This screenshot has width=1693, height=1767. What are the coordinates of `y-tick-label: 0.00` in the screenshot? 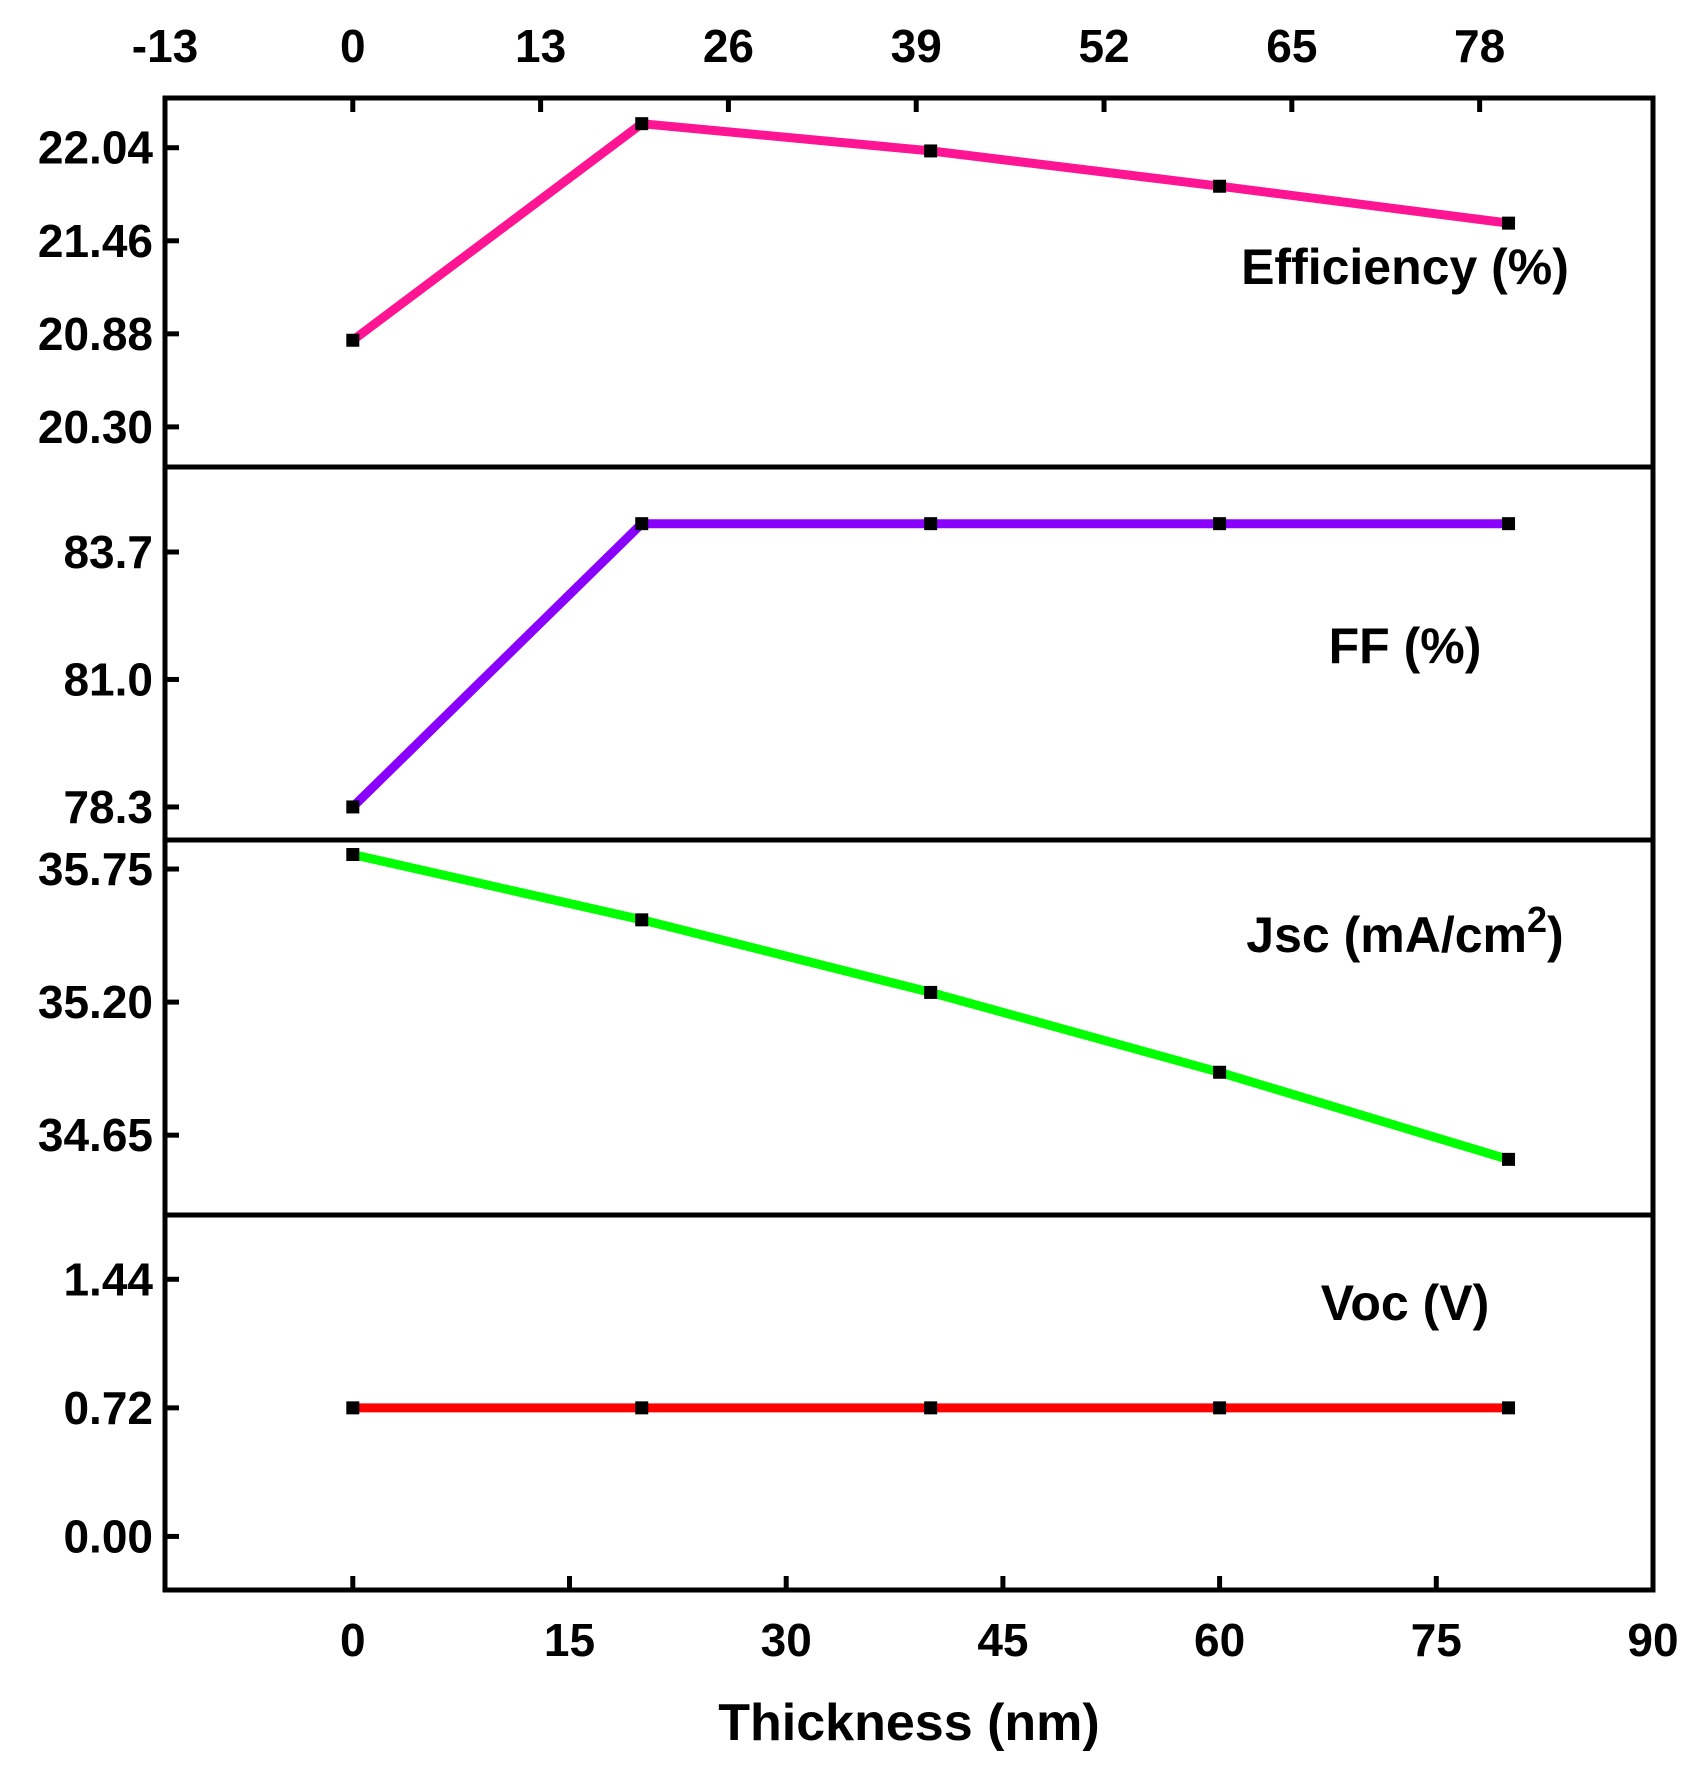 It's located at (108, 1536).